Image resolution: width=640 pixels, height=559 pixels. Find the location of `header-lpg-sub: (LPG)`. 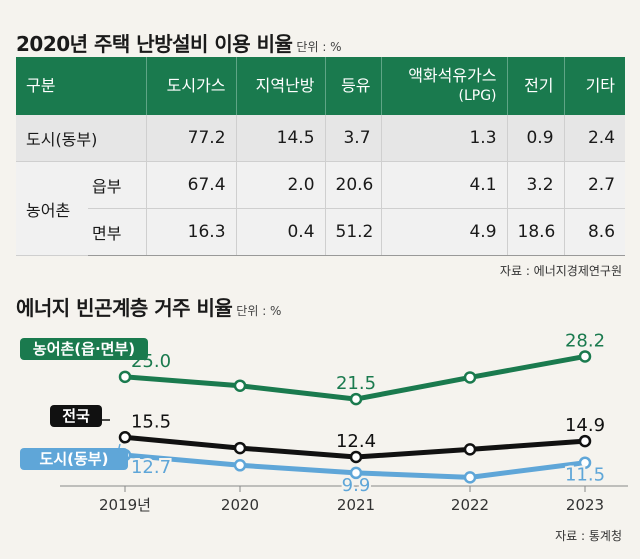

header-lpg-sub: (LPG) is located at coordinates (477, 96).